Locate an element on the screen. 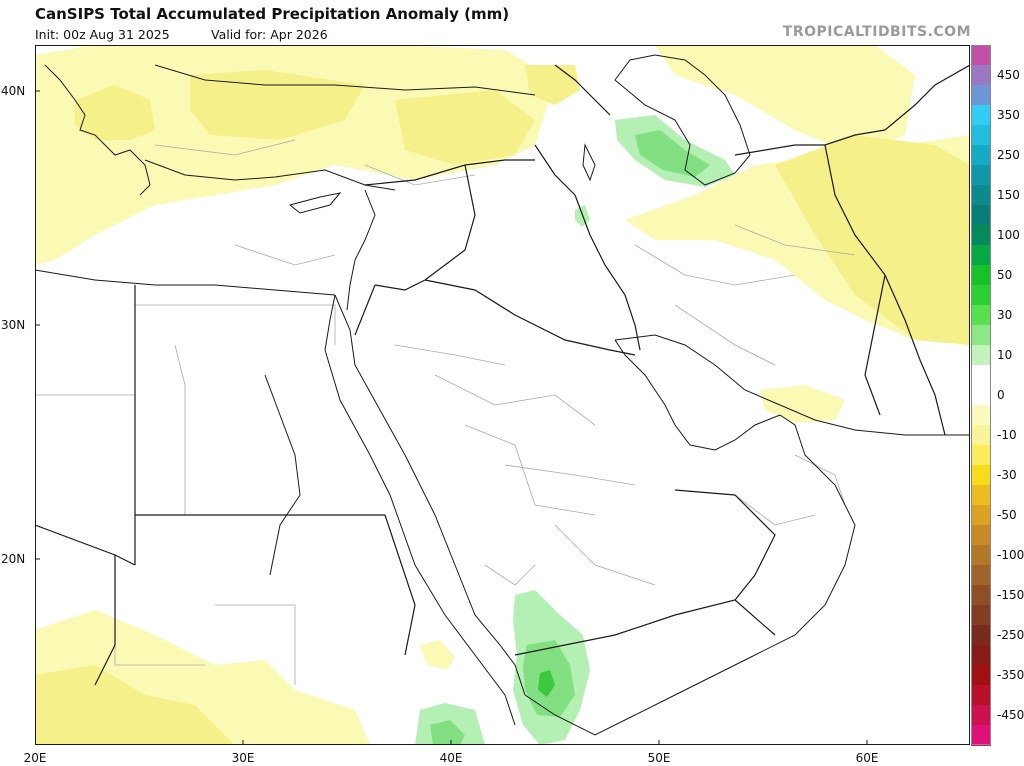 This screenshot has height=766, width=1024. color-scale-label: -150 is located at coordinates (1010, 595).